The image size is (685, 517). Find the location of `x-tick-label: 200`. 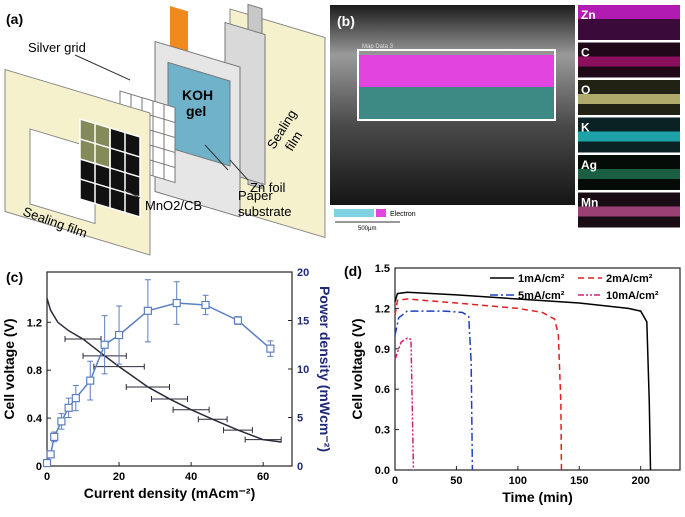

x-tick-label: 200 is located at coordinates (641, 481).